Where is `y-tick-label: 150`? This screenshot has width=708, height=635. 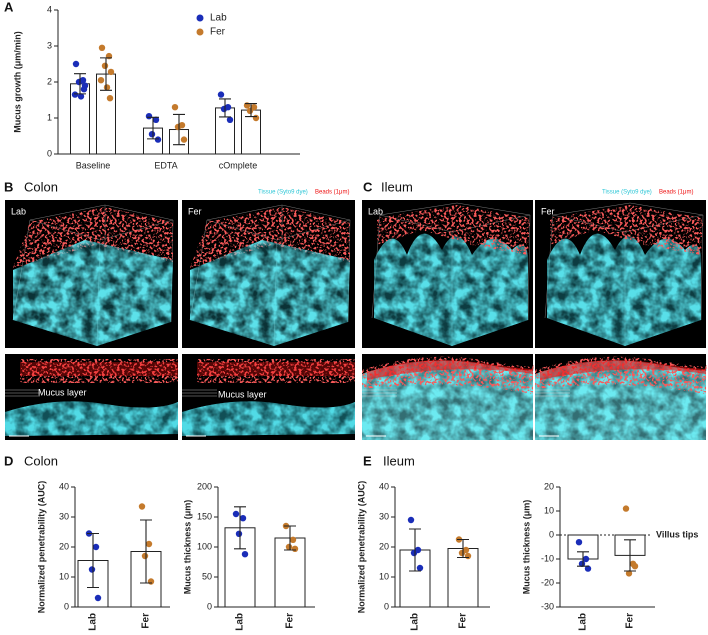
y-tick-label: 150 is located at coordinates (204, 516).